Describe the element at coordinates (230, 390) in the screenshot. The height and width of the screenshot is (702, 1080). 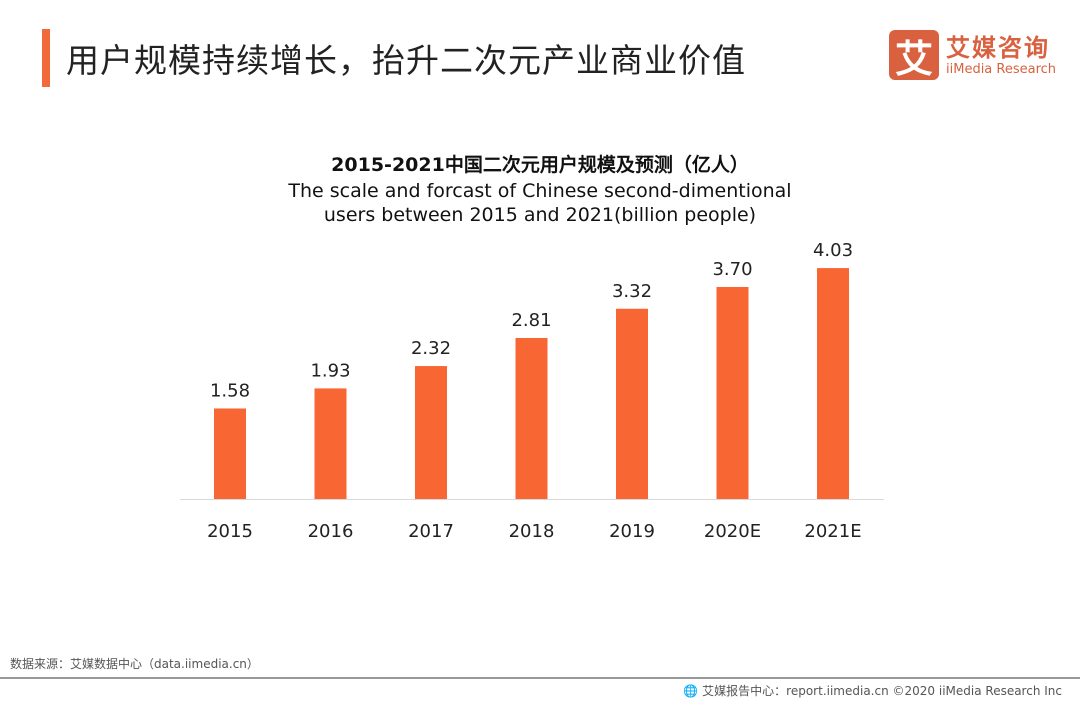
I see `data-label: 1.58` at that location.